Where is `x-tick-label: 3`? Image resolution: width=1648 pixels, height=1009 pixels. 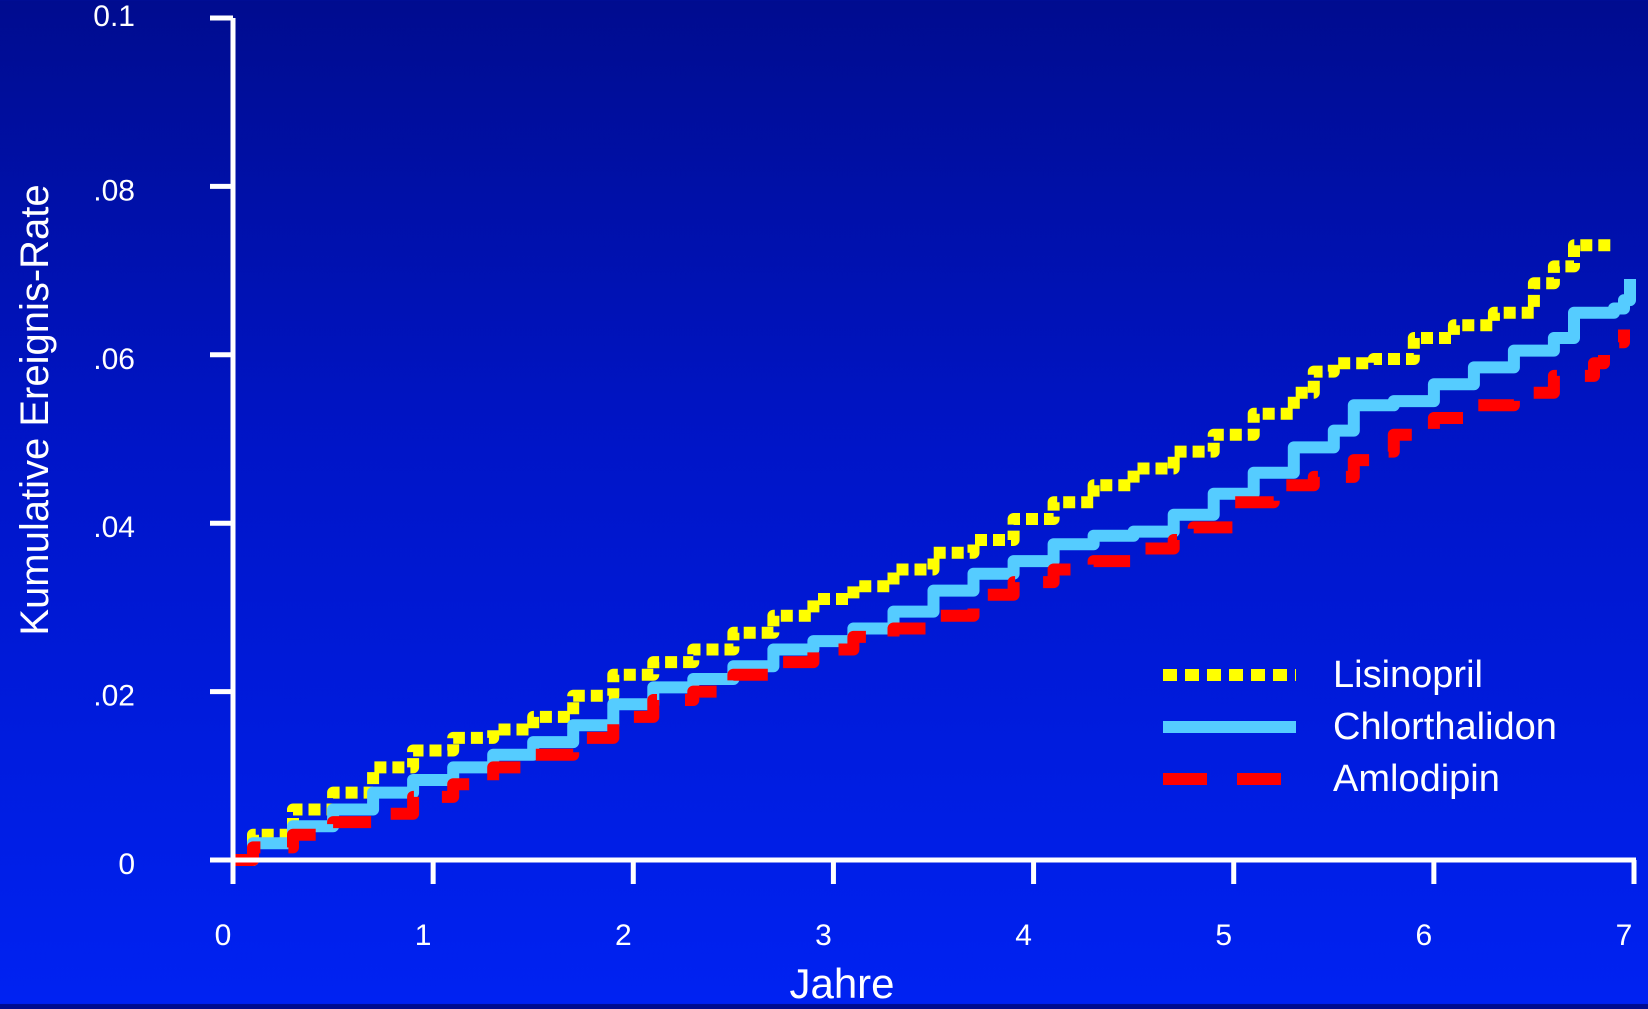 x-tick-label: 3 is located at coordinates (823, 935).